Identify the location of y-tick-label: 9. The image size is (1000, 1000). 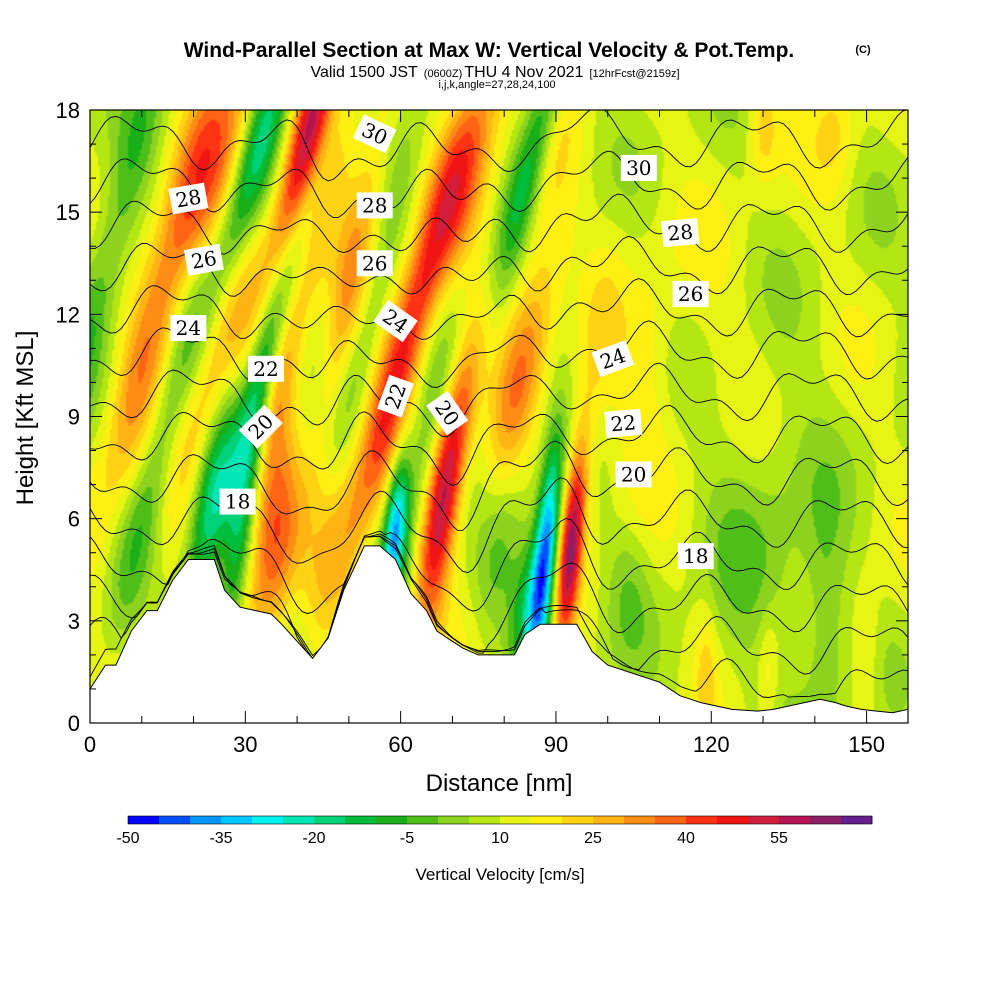
(74, 417).